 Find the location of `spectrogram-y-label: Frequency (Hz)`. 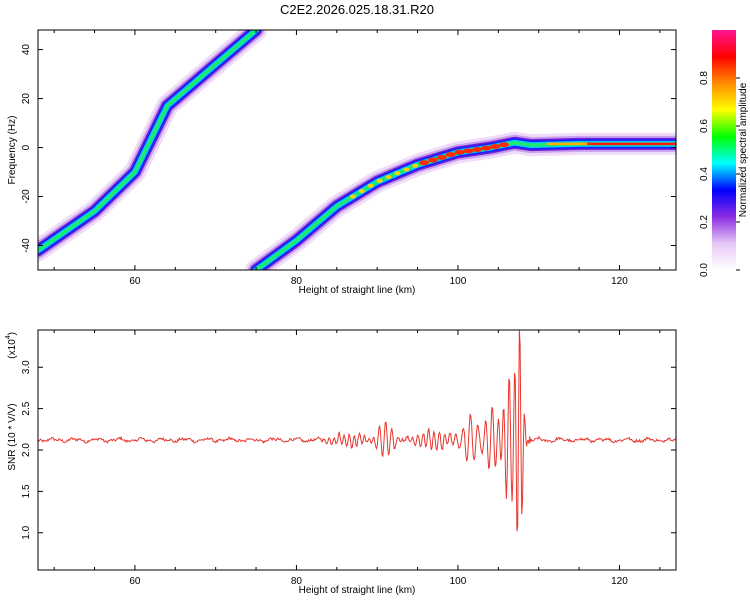

spectrogram-y-label: Frequency (Hz) is located at coordinates (12, 150).